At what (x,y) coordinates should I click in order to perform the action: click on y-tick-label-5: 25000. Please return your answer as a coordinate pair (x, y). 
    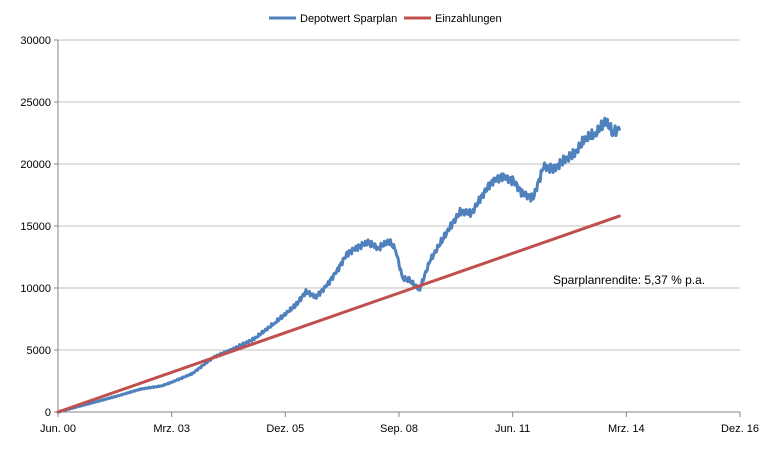
    Looking at the image, I should click on (35, 103).